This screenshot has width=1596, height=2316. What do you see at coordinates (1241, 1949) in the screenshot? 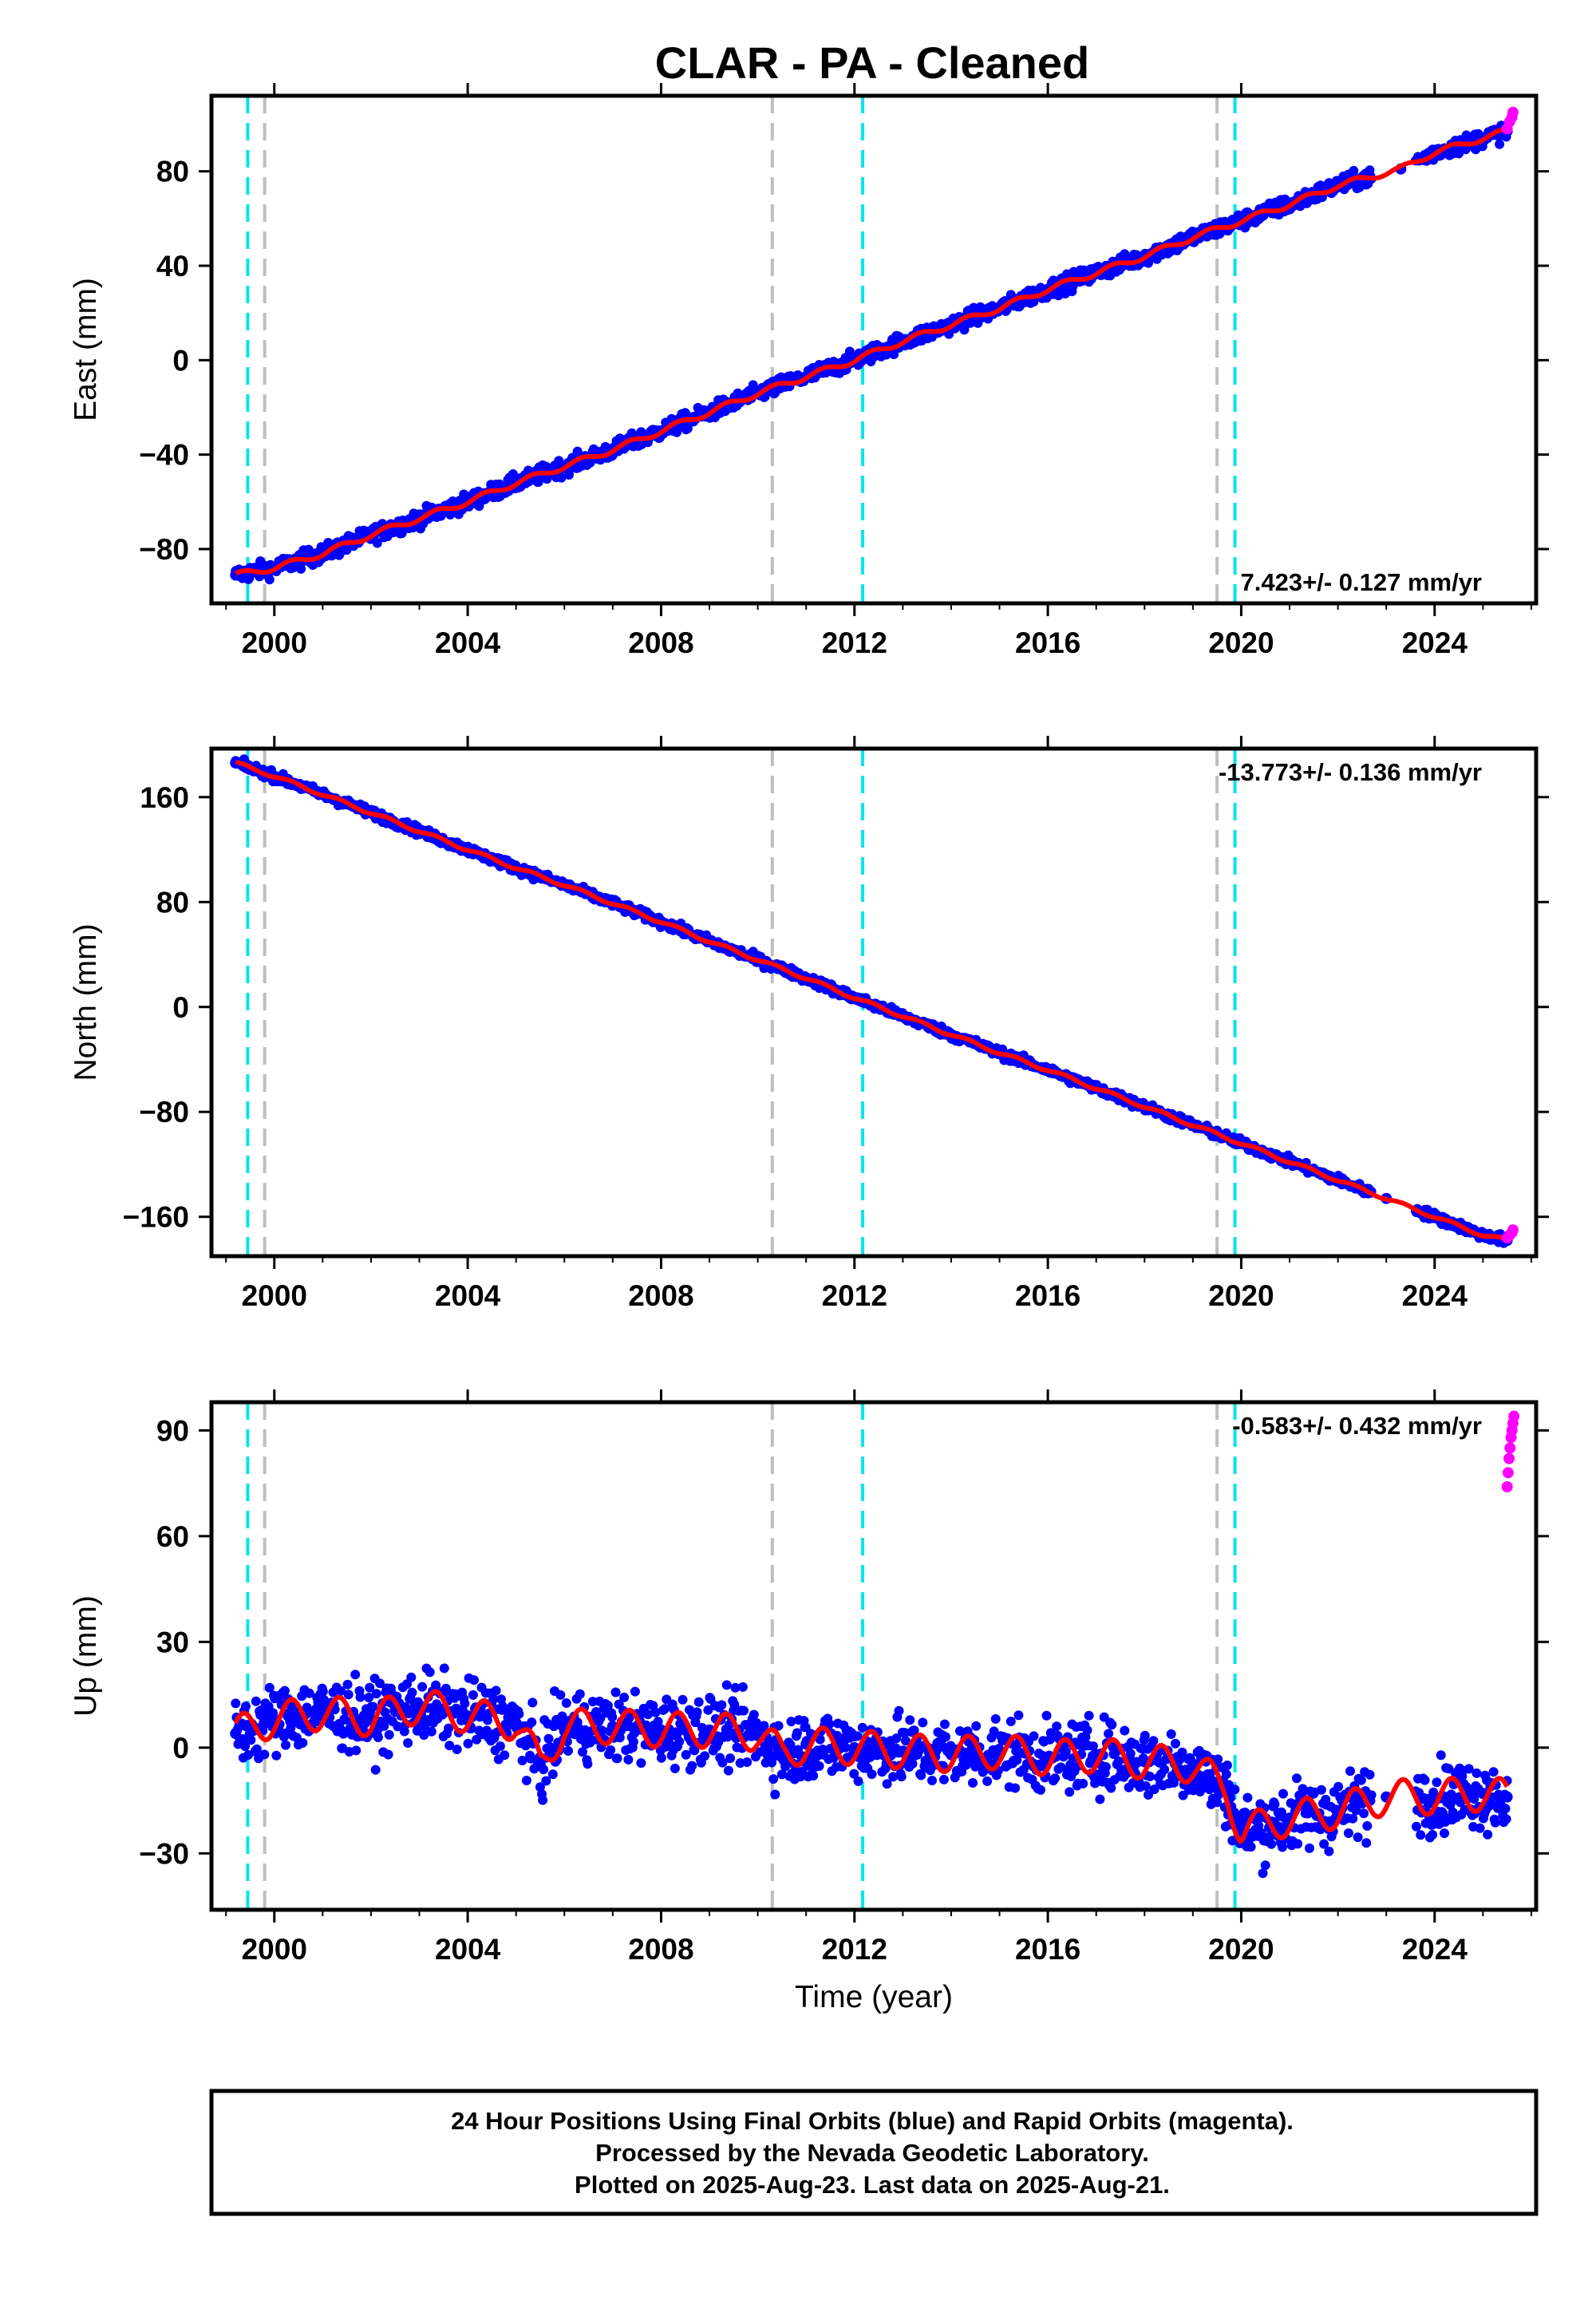
I see `up-x-tick-label: 2020` at bounding box center [1241, 1949].